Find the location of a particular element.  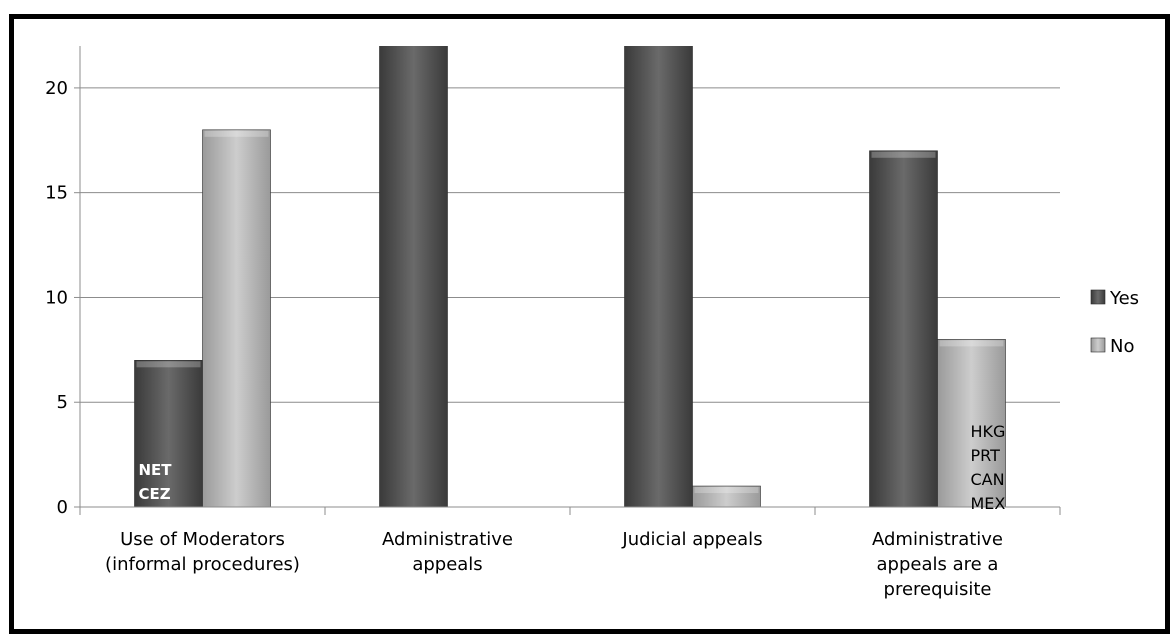

bar-annotations: NET CEZ HKG PRT CAN MEX is located at coordinates (572, 467).